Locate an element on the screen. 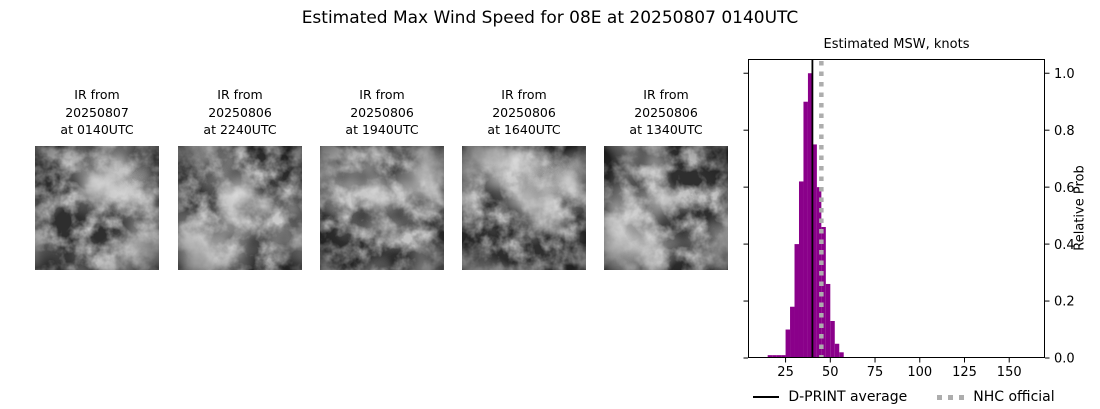 Image resolution: width=1100 pixels, height=409 pixels. y-tick-label: 1.0 is located at coordinates (1064, 74).